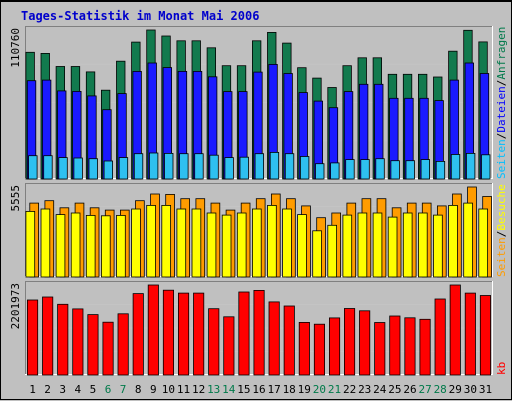 This screenshot has height=401, width=512. I want to click on x-tick-label: 13, so click(213, 389).